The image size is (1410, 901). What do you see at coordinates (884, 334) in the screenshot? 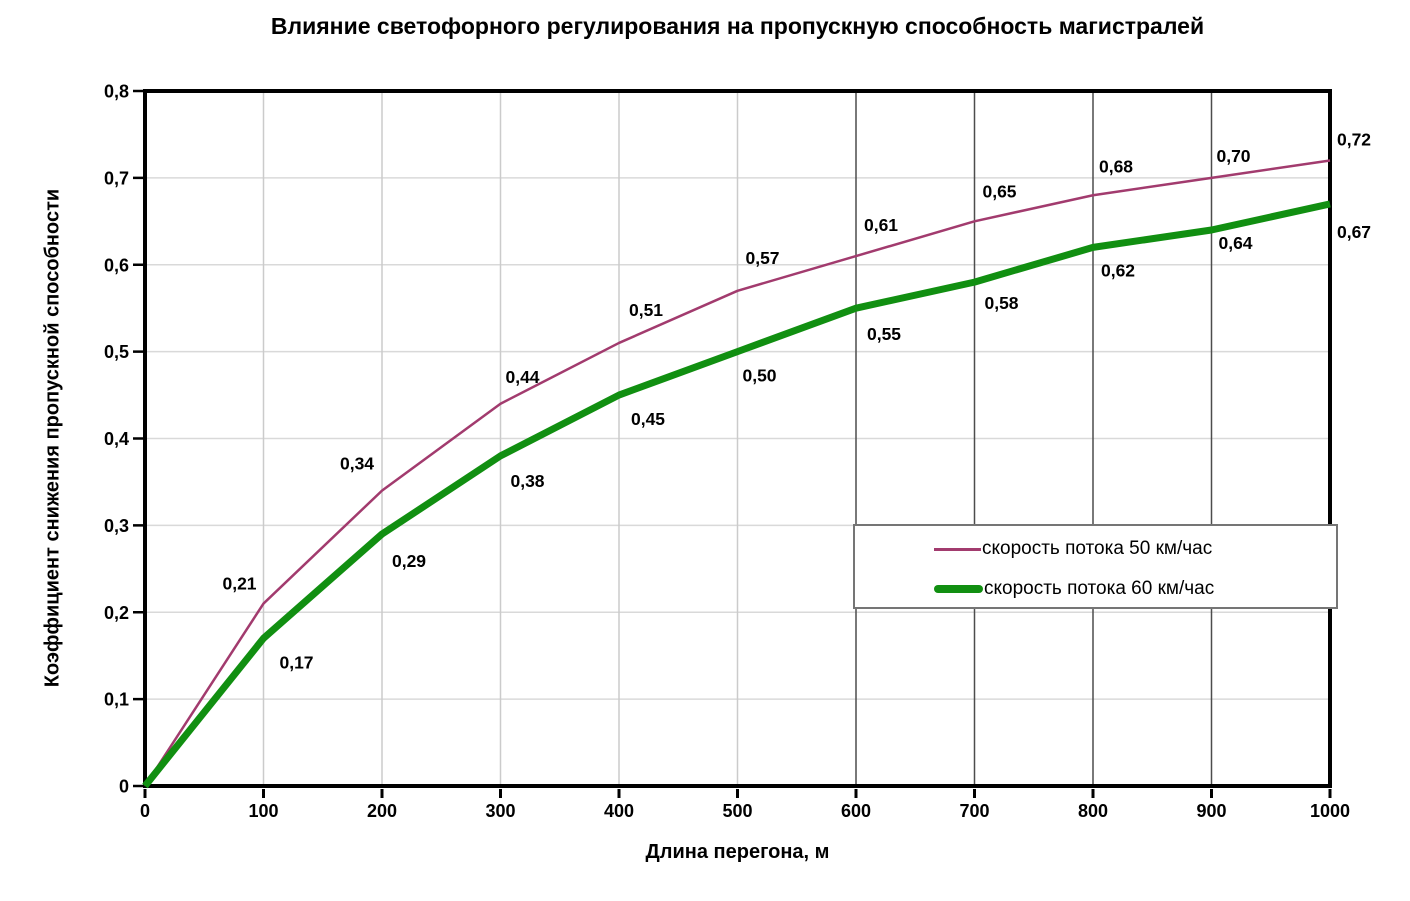
I see `data-label: 0,55` at bounding box center [884, 334].